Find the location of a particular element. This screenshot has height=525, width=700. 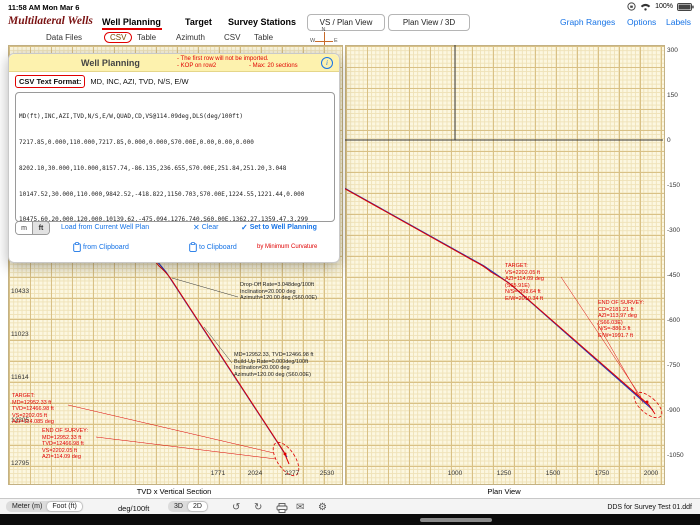

ns-tick: 0 is located at coordinates (669, 140).